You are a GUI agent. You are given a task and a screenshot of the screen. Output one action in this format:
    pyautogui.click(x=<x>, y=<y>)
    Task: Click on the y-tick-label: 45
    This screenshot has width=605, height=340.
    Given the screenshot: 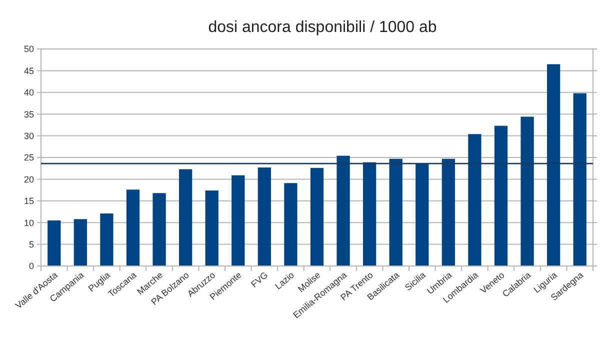 What is the action you would take?
    pyautogui.click(x=29, y=71)
    